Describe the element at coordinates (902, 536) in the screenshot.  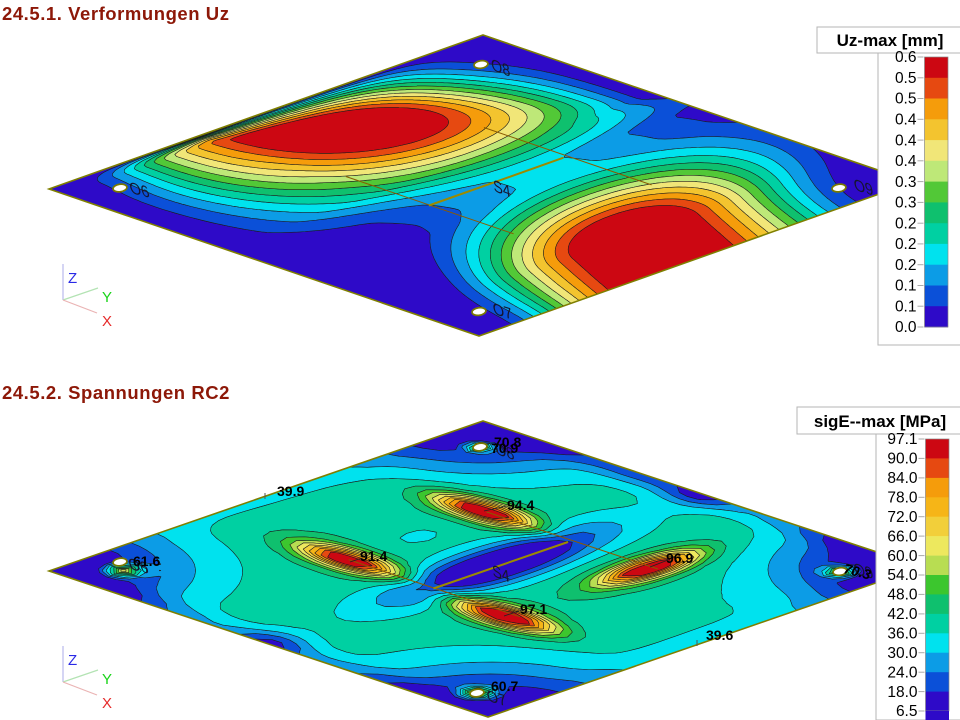
I see `svg-text: 66.0` at that location.